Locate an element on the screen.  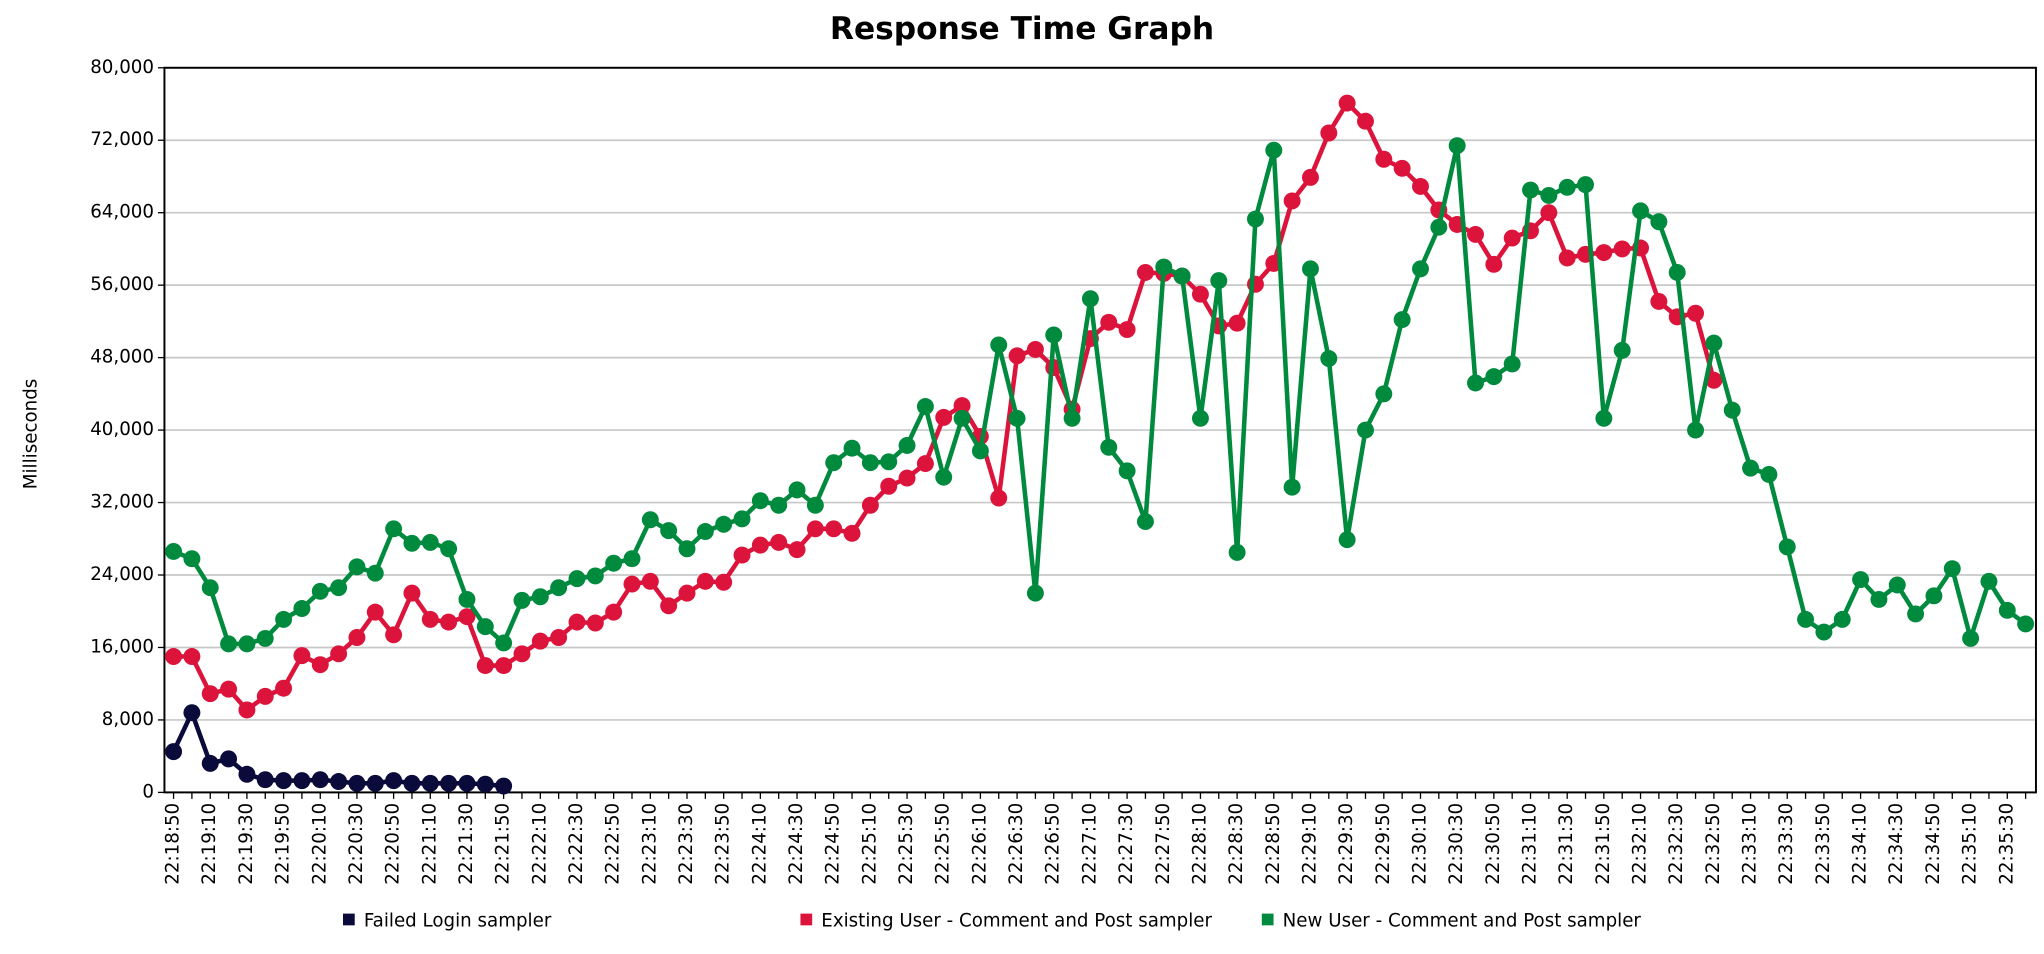
x-tick-label: 22:23:10 is located at coordinates (649, 844).